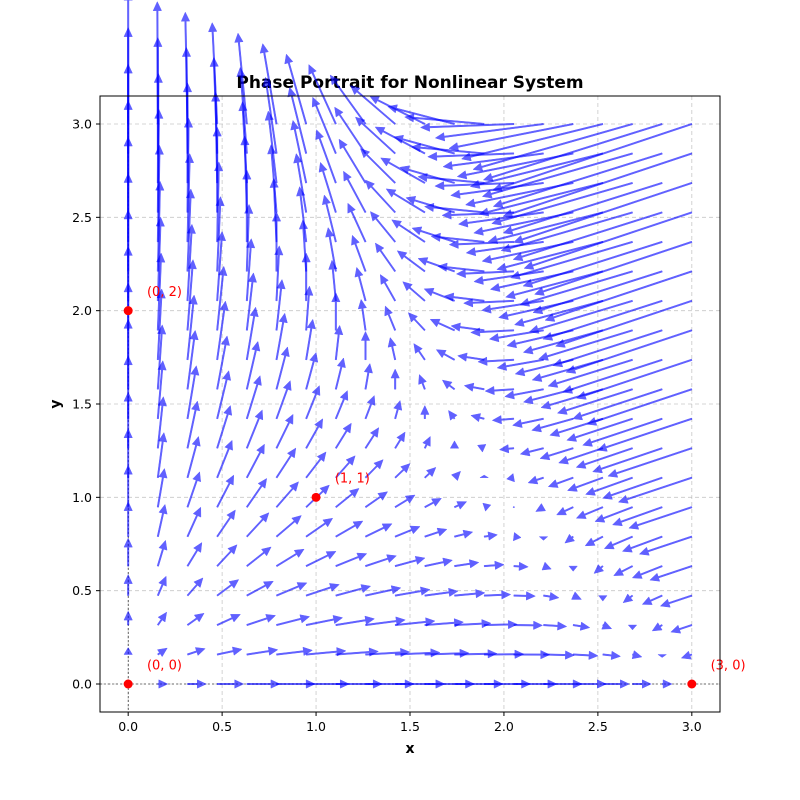  What do you see at coordinates (82, 217) in the screenshot?
I see `y-tick-label: 2.5` at bounding box center [82, 217].